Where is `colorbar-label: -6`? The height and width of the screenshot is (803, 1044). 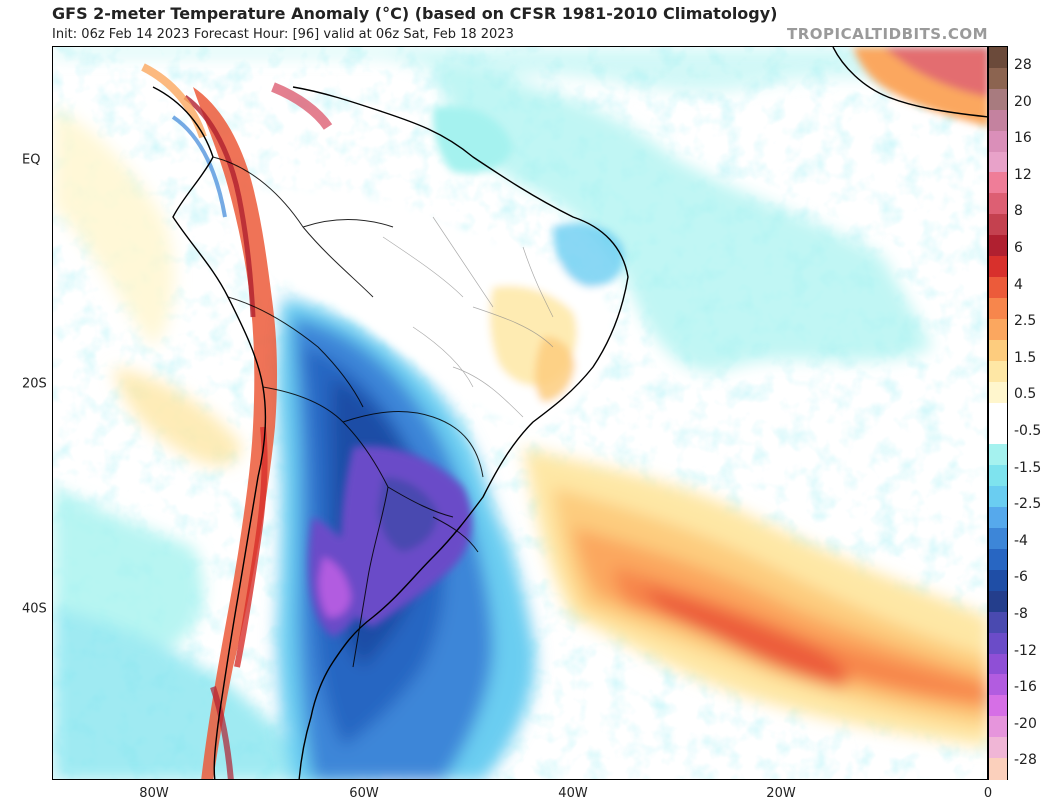
colorbar-label: -6 is located at coordinates (1021, 577).